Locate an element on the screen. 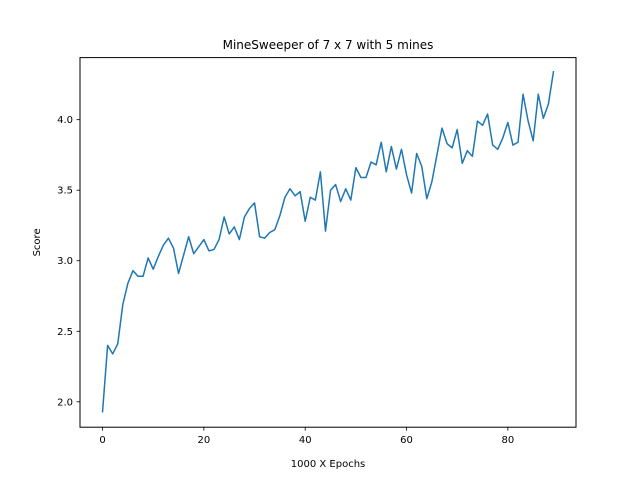 This screenshot has height=480, width=640. y-axis-label: Score is located at coordinates (37, 242).